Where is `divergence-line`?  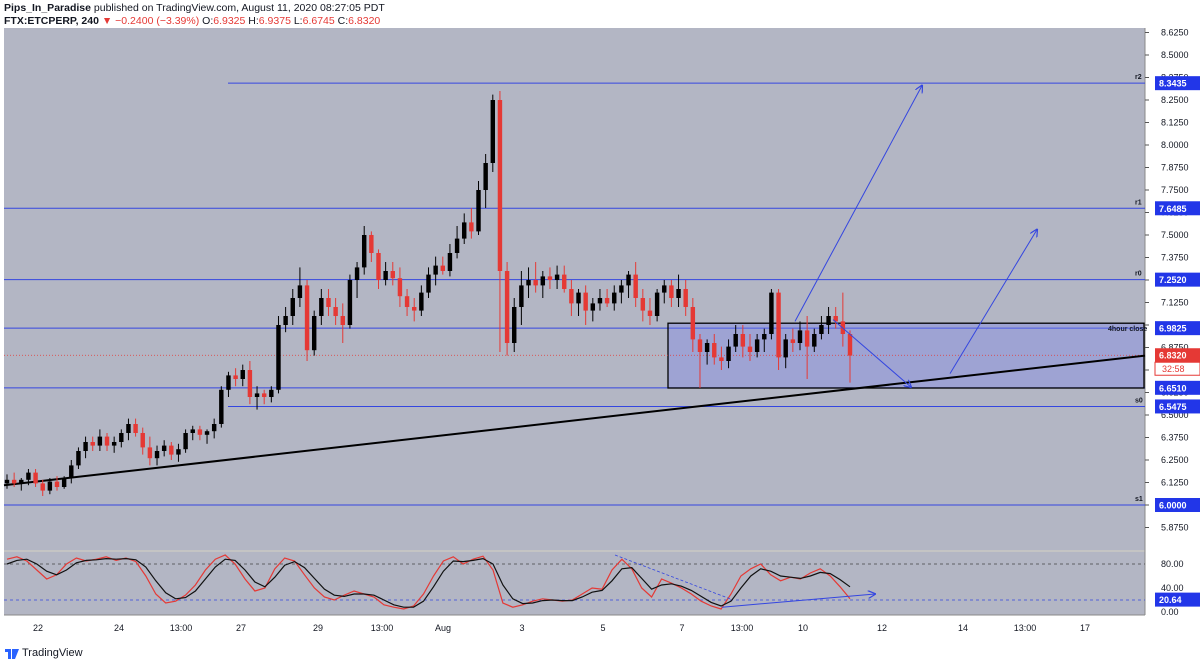 divergence-line is located at coordinates (672, 577).